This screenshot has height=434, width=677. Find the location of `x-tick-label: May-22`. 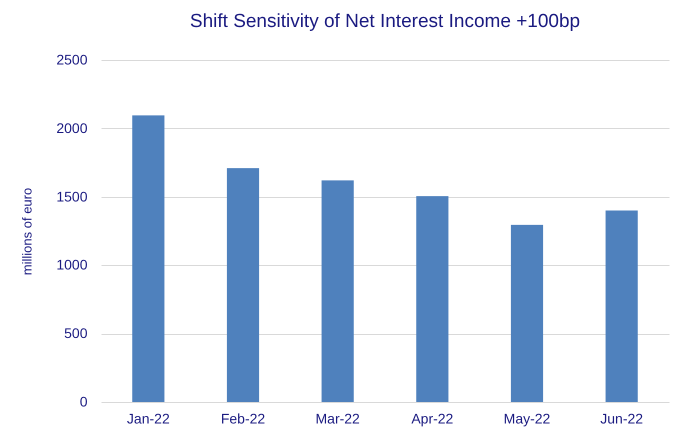

x-tick-label: May-22 is located at coordinates (527, 418).